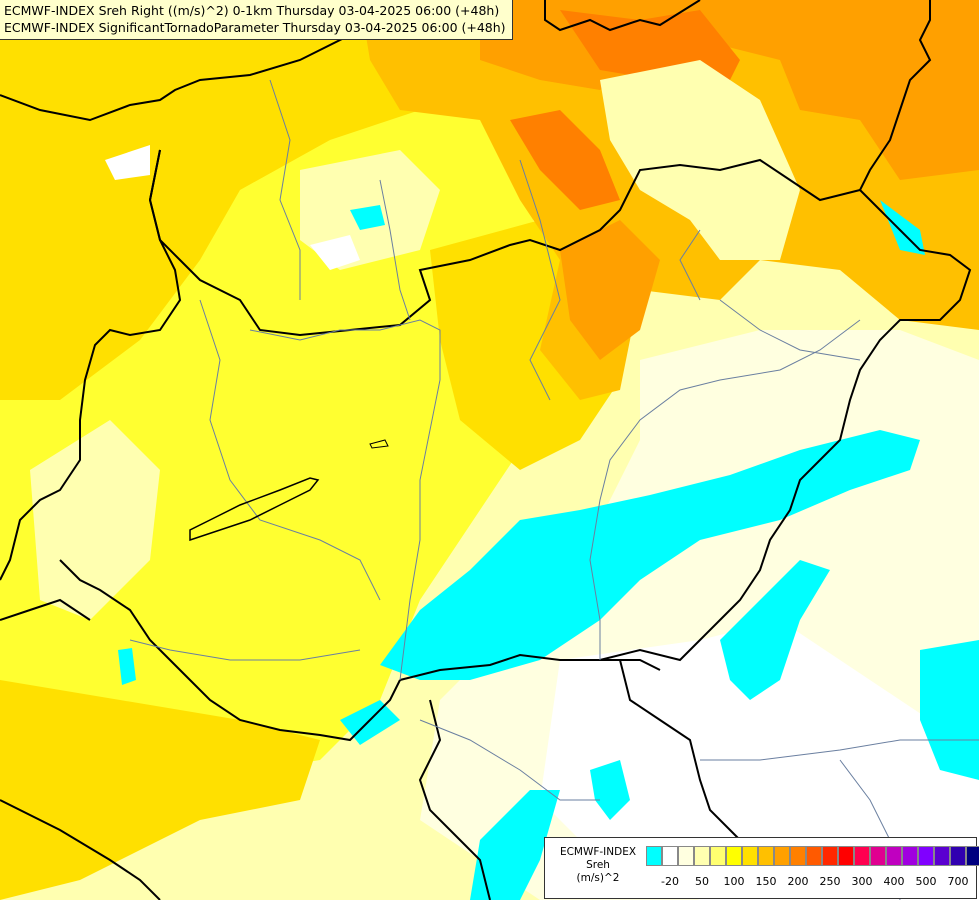 This screenshot has width=979, height=900. I want to click on field-white-north, so click(335, 252).